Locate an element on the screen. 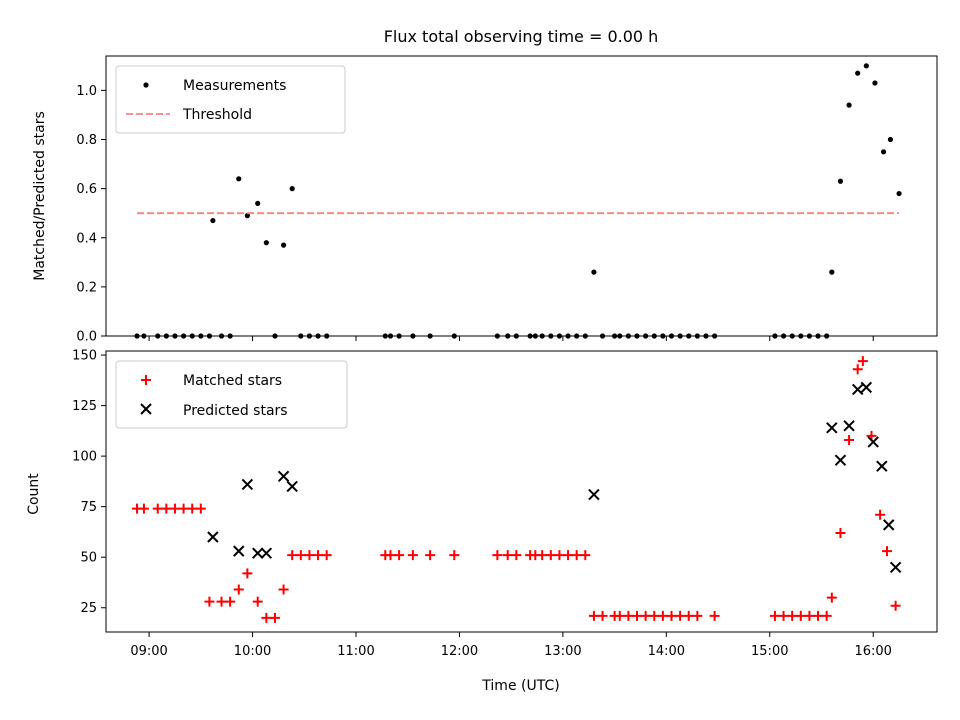 The image size is (960, 720). x-axis-label: Time (UTC) is located at coordinates (520, 686).